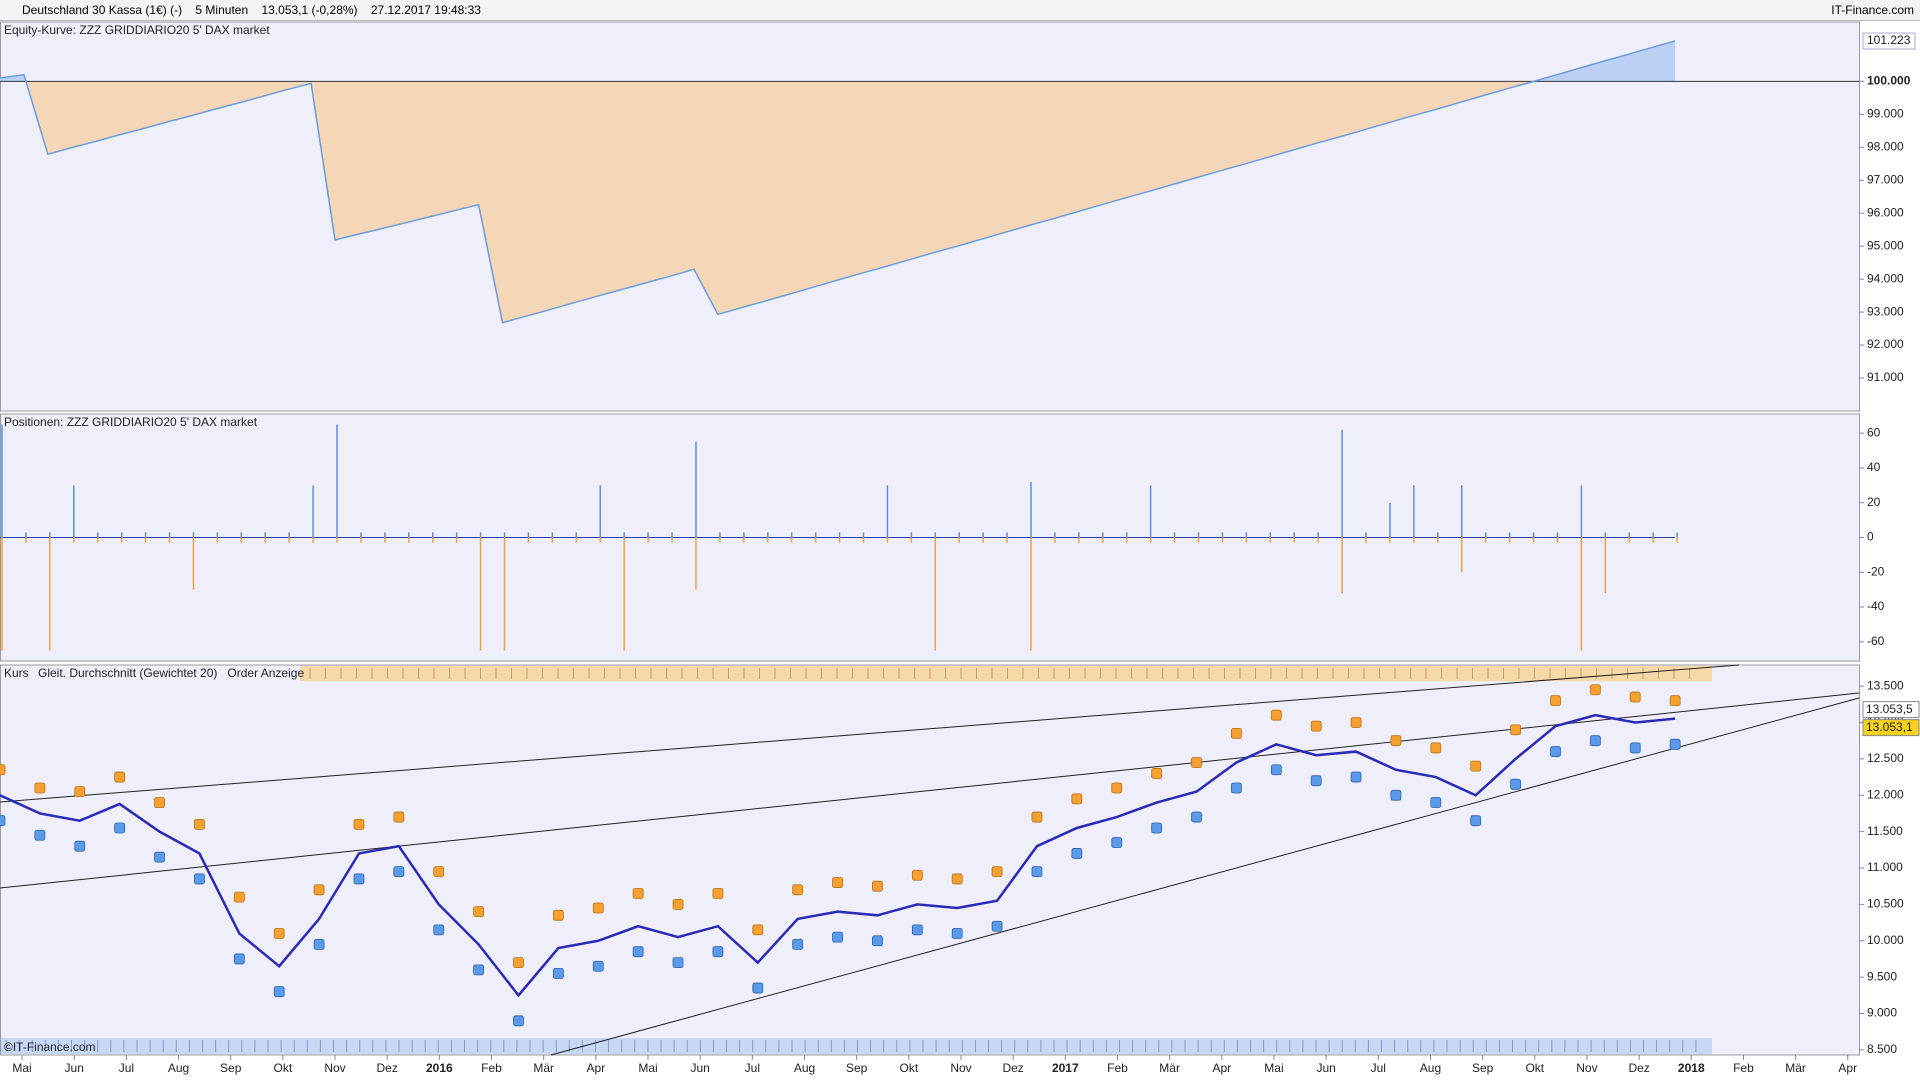 The height and width of the screenshot is (1080, 1920). I want to click on y-tick-label: 12.000, so click(1885, 794).